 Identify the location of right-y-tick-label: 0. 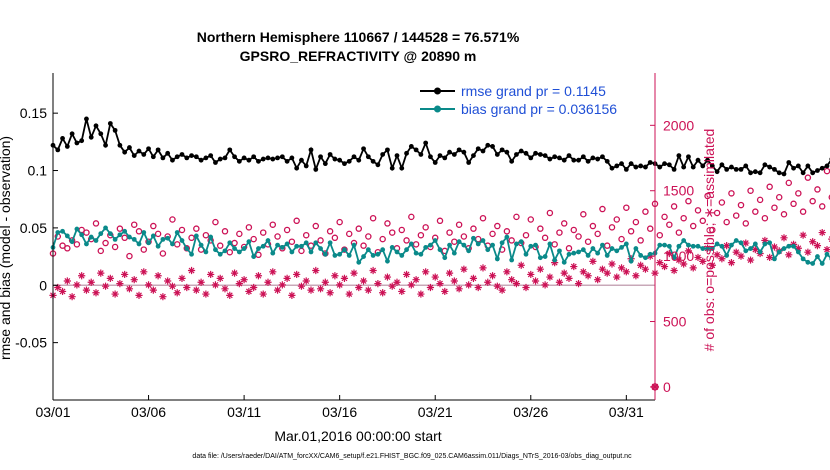
(667, 387).